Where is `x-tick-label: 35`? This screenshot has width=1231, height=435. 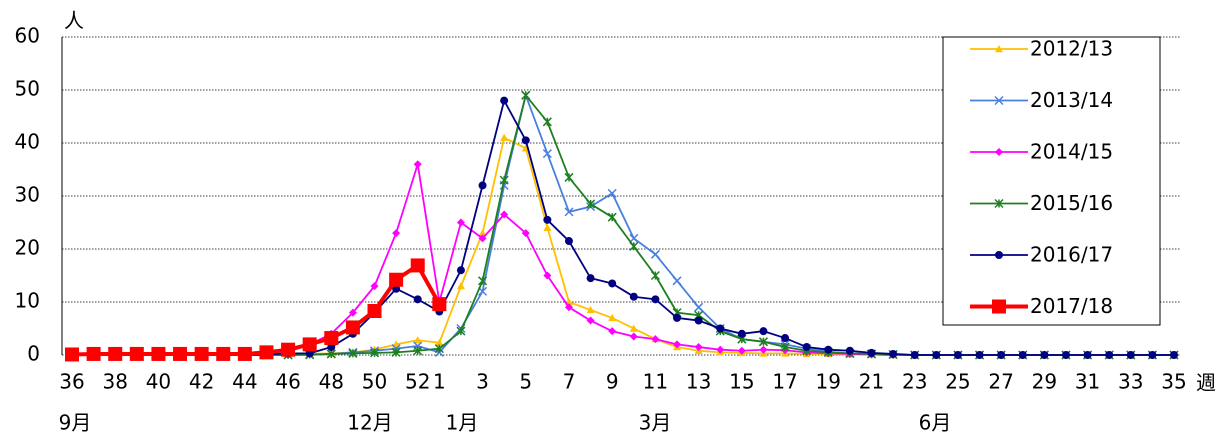 x-tick-label: 35 is located at coordinates (1173, 382).